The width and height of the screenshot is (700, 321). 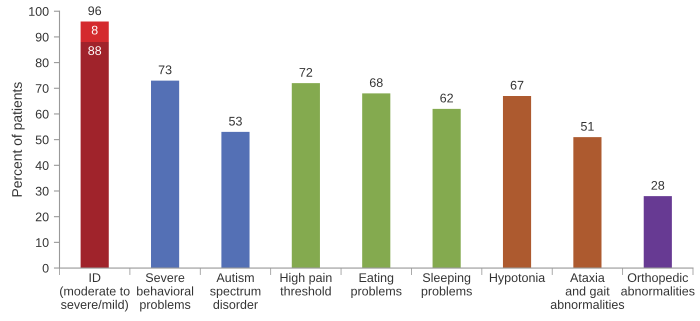 What do you see at coordinates (517, 85) in the screenshot?
I see `data-label: 67` at bounding box center [517, 85].